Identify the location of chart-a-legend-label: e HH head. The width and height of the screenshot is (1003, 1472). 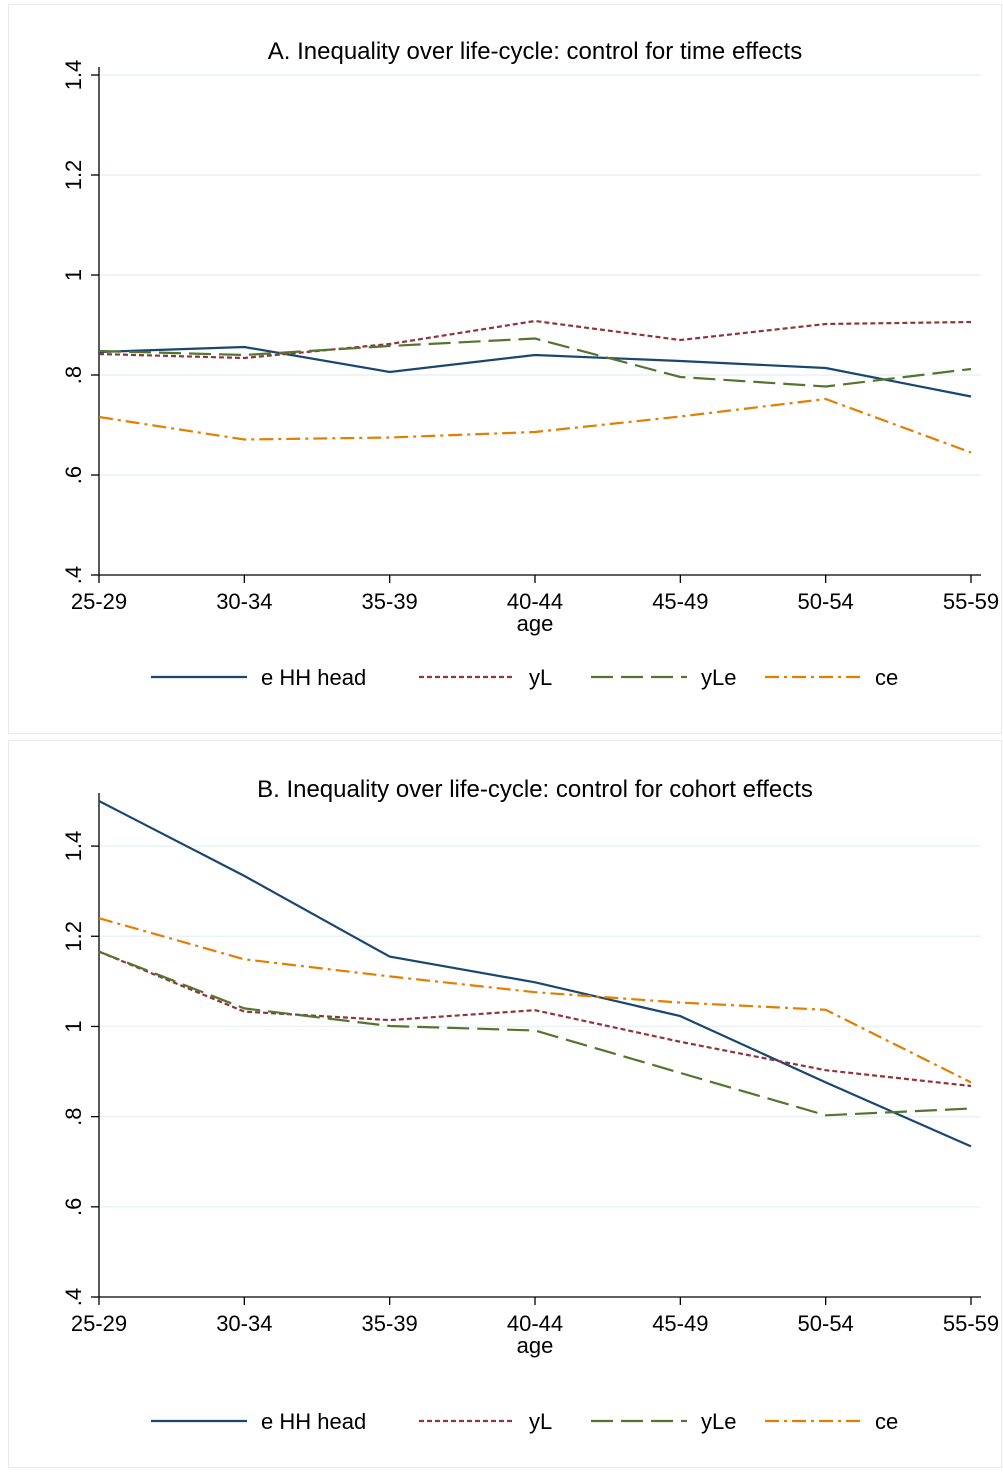
(313, 677).